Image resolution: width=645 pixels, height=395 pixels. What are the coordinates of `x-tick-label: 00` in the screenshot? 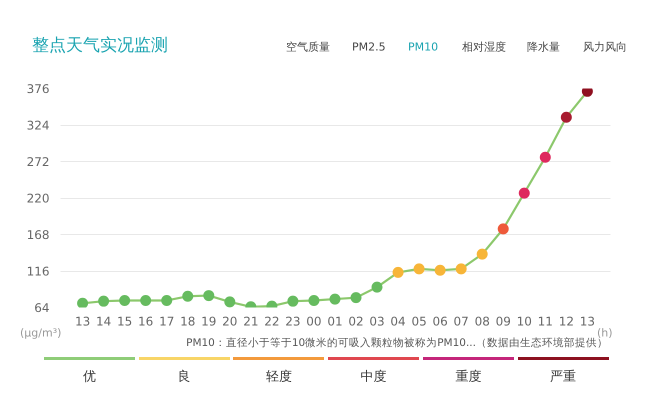 It's located at (314, 321).